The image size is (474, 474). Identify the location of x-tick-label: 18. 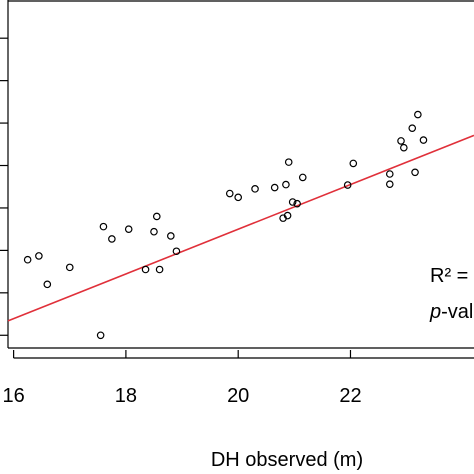
(126, 396).